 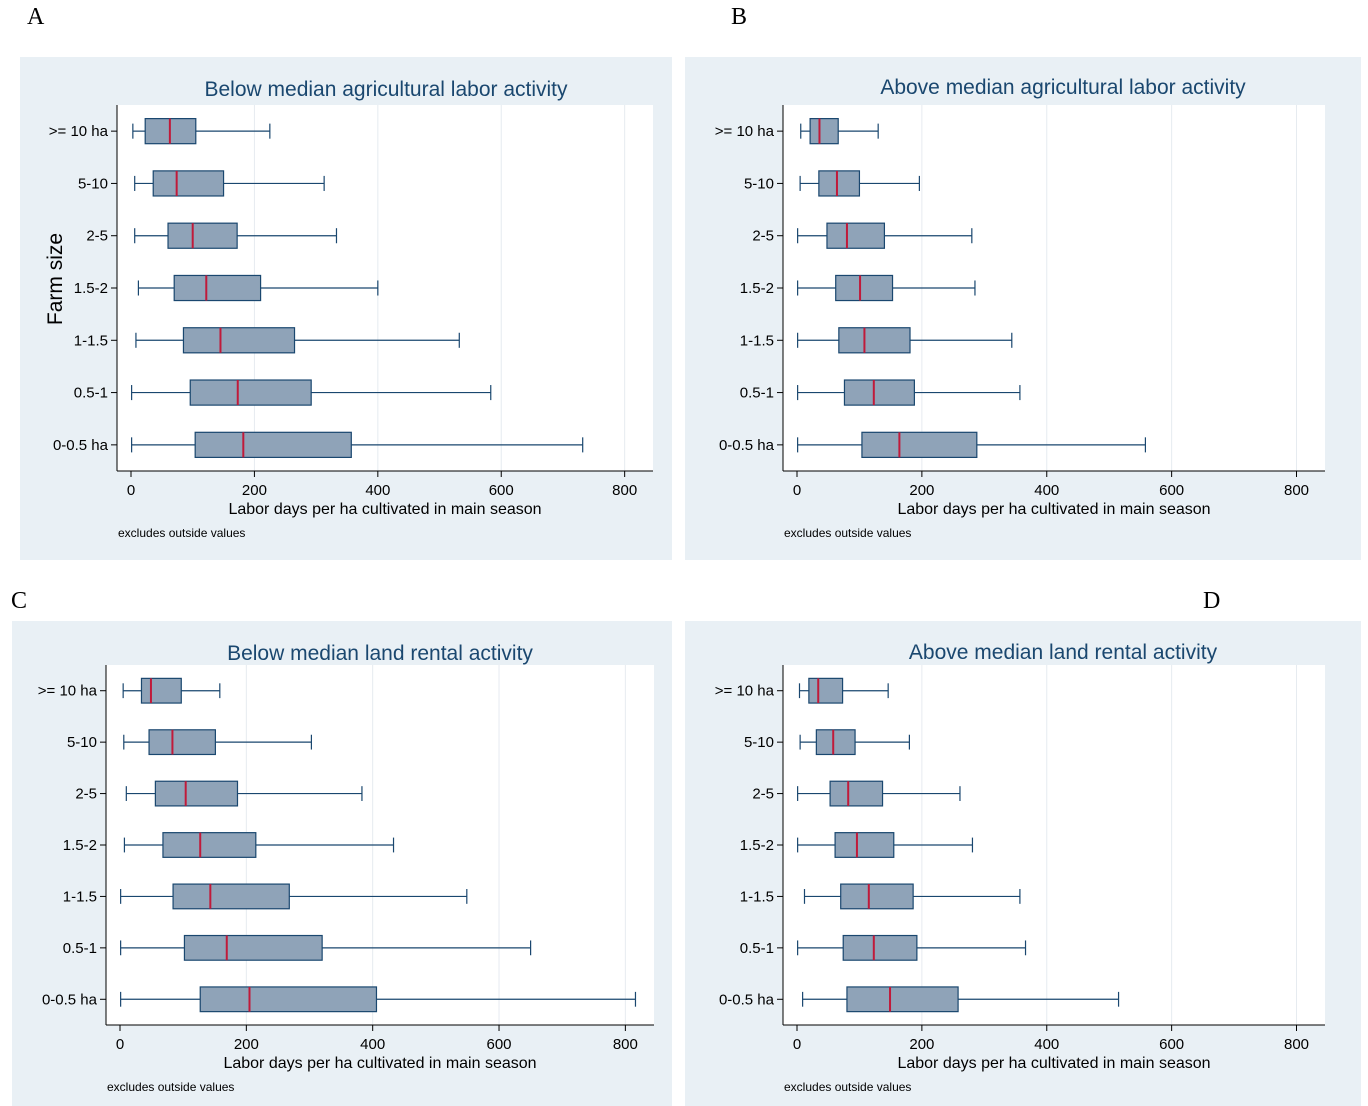 I want to click on panel-letter-b: B, so click(x=739, y=17).